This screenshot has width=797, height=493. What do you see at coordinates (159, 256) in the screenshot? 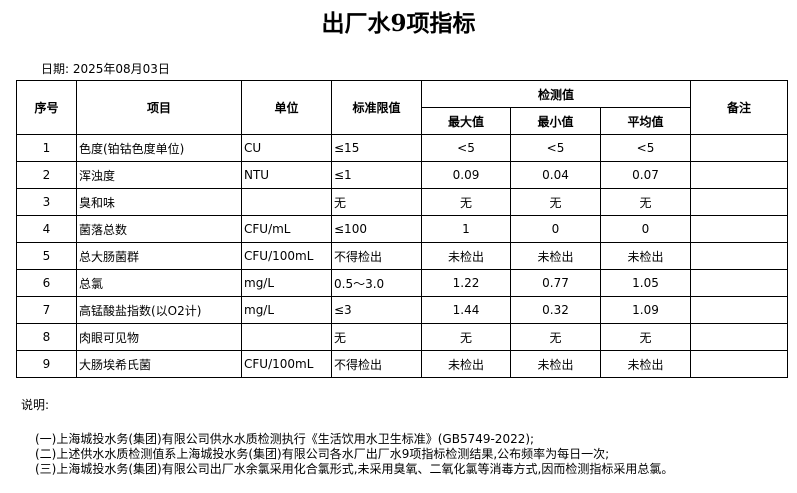
I see `cell-item: 总大肠菌群` at bounding box center [159, 256].